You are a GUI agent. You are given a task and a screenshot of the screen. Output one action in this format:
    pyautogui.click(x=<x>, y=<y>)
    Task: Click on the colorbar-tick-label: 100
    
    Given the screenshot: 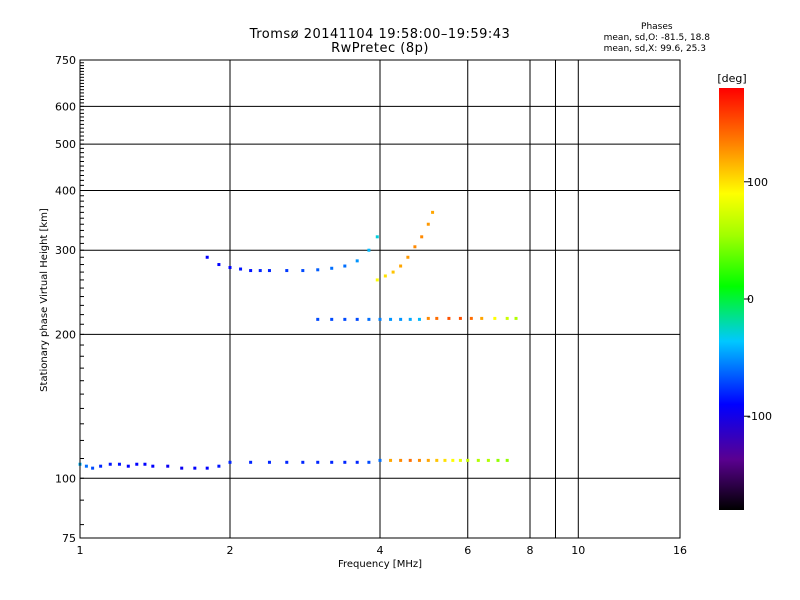 What is the action you would take?
    pyautogui.click(x=757, y=182)
    